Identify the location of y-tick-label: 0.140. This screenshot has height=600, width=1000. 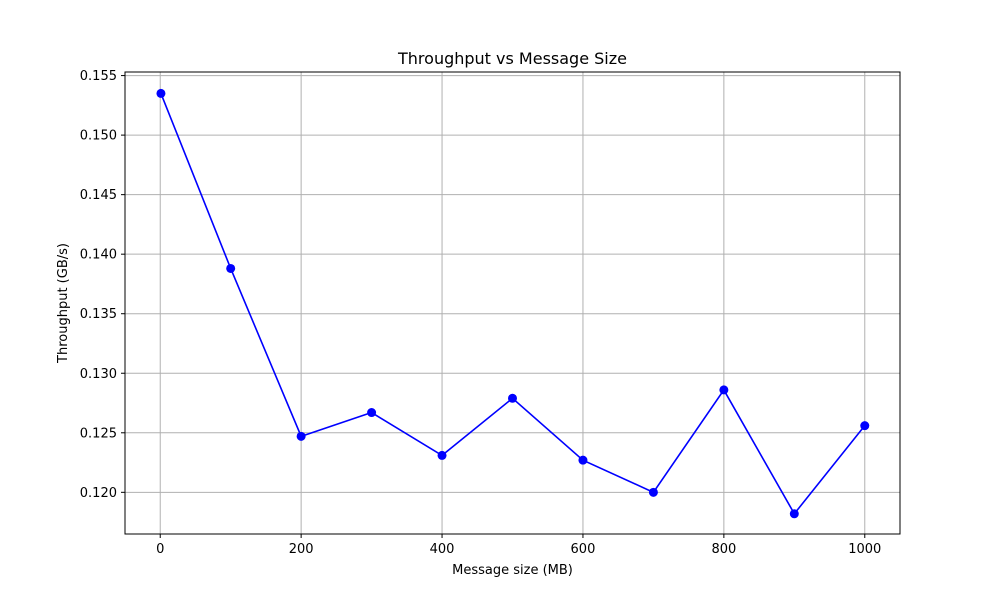
(98, 255).